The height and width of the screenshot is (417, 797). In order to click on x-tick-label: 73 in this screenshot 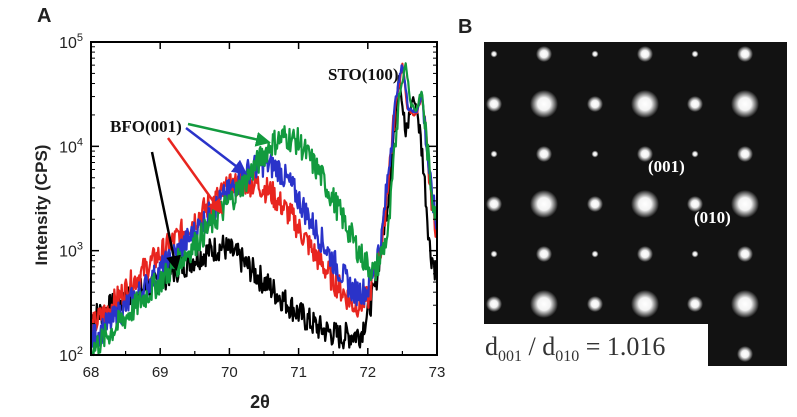, I will do `click(437, 372)`.